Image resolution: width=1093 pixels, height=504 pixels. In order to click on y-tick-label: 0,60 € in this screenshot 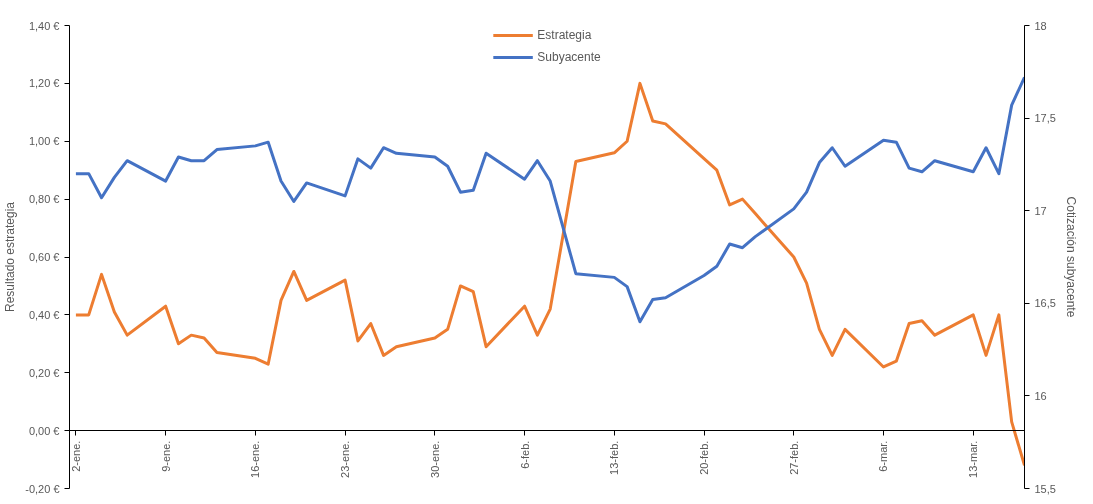, I will do `click(44, 257)`.